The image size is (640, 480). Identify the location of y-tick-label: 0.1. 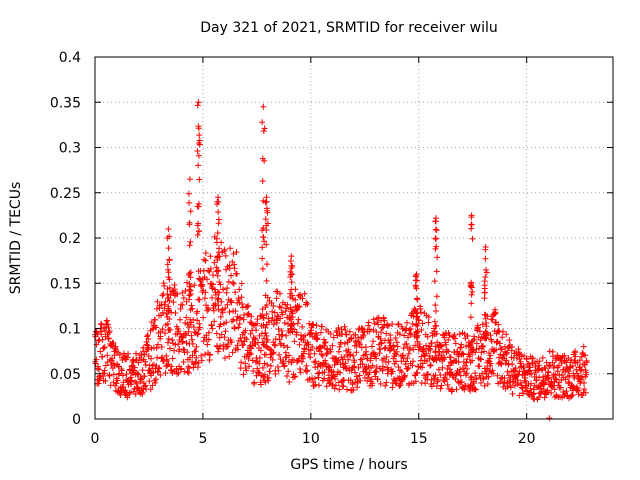
(70, 330).